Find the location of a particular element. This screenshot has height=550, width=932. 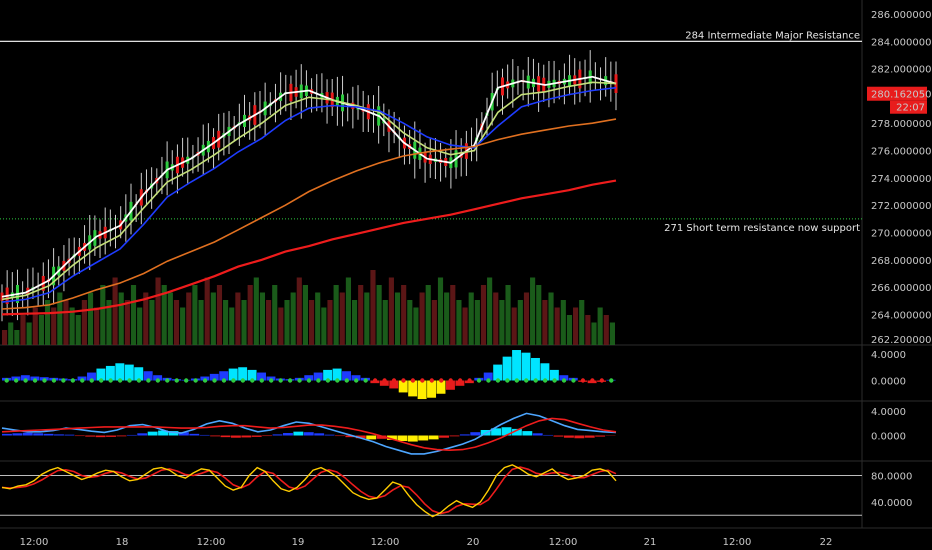

countdown-box is located at coordinates (908, 107).